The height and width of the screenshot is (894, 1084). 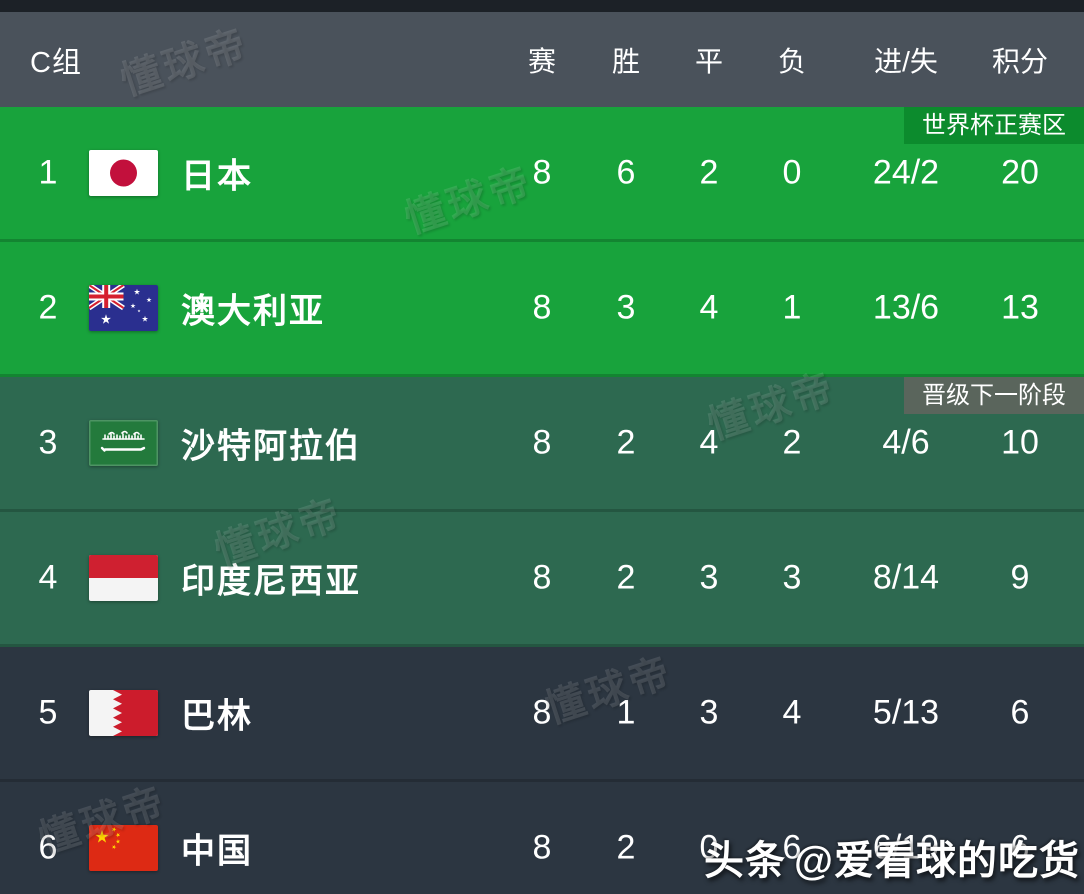 What do you see at coordinates (1019, 61) in the screenshot?
I see `column-header-points: 积分` at bounding box center [1019, 61].